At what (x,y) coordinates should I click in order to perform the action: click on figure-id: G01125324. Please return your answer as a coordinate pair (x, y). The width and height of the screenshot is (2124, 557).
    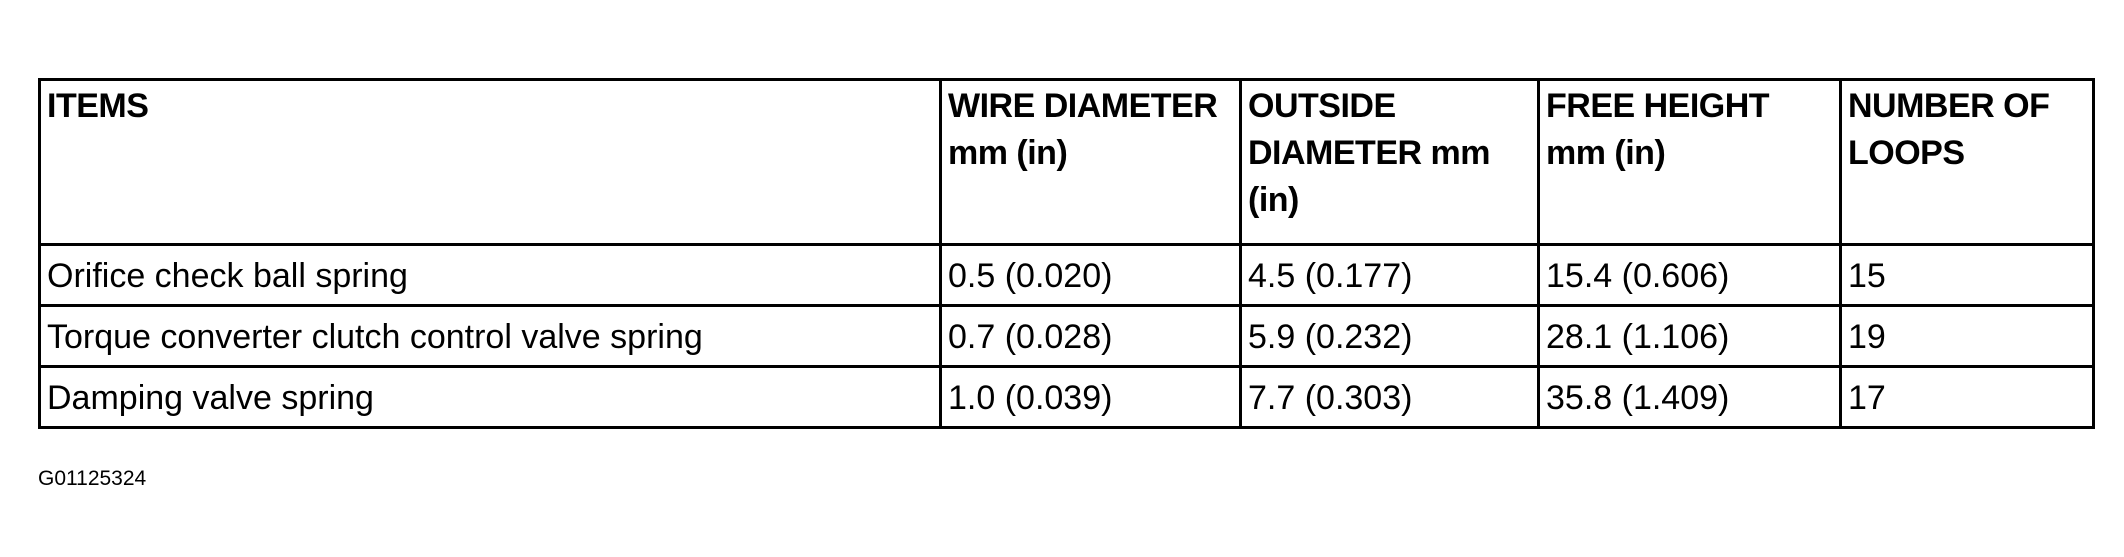
    Looking at the image, I should click on (92, 478).